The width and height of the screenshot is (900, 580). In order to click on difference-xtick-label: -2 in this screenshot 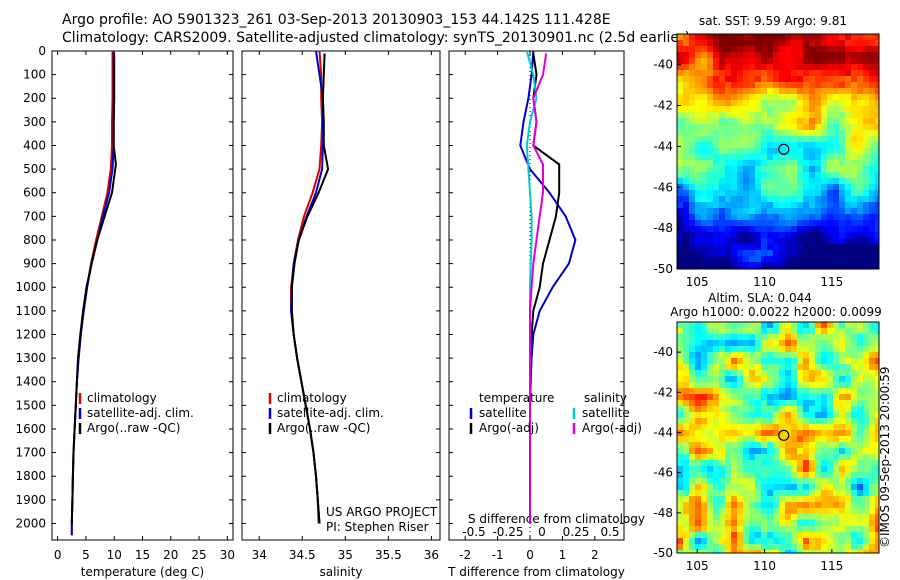, I will do `click(465, 555)`.